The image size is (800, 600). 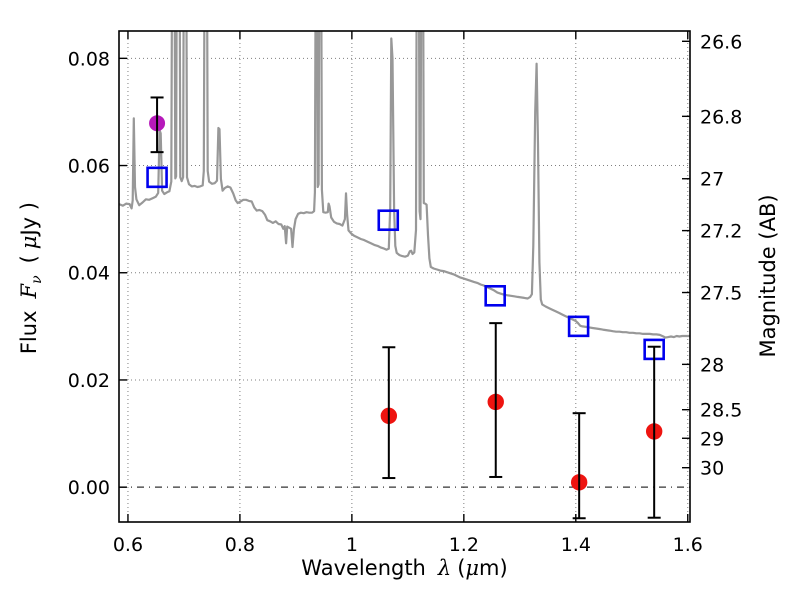 I want to click on y-axis-label-left: Flux Fν ( μJy ), so click(x=31, y=278).